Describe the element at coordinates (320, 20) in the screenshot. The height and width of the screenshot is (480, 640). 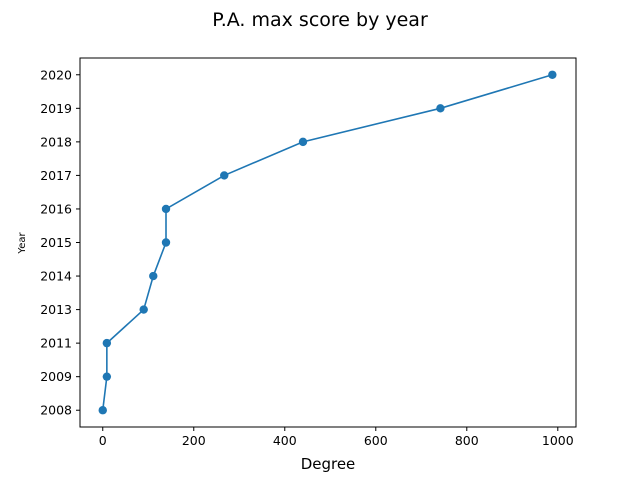
I see `chart-title: P.A. max score by year` at that location.